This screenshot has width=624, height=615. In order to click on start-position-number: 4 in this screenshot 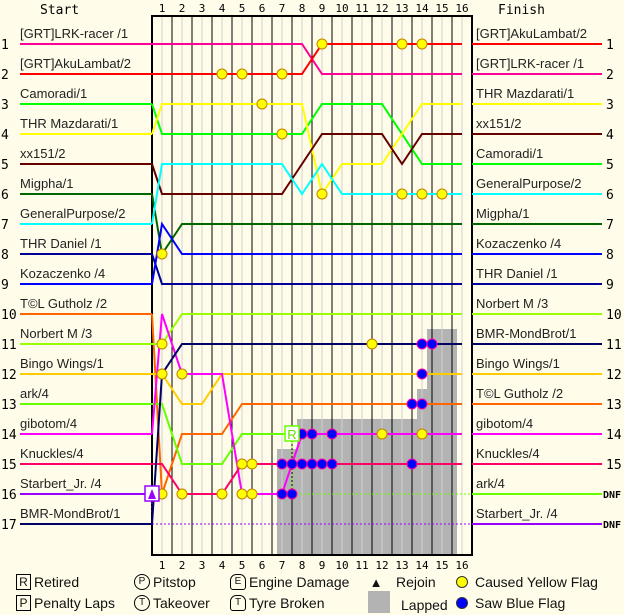, I will do `click(5, 135)`.